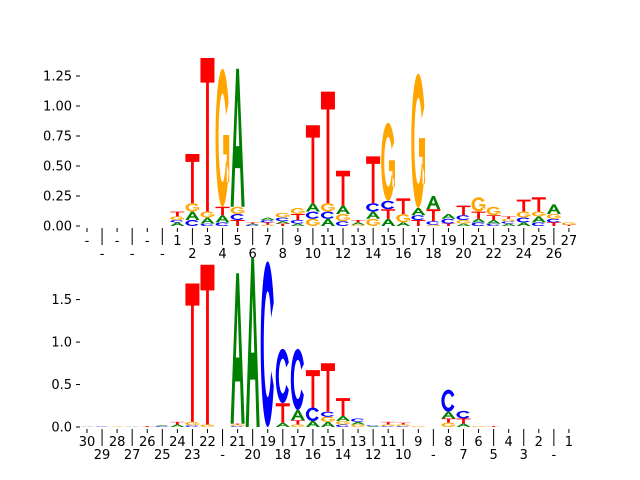  I want to click on x-tick-label: 16, so click(403, 254).